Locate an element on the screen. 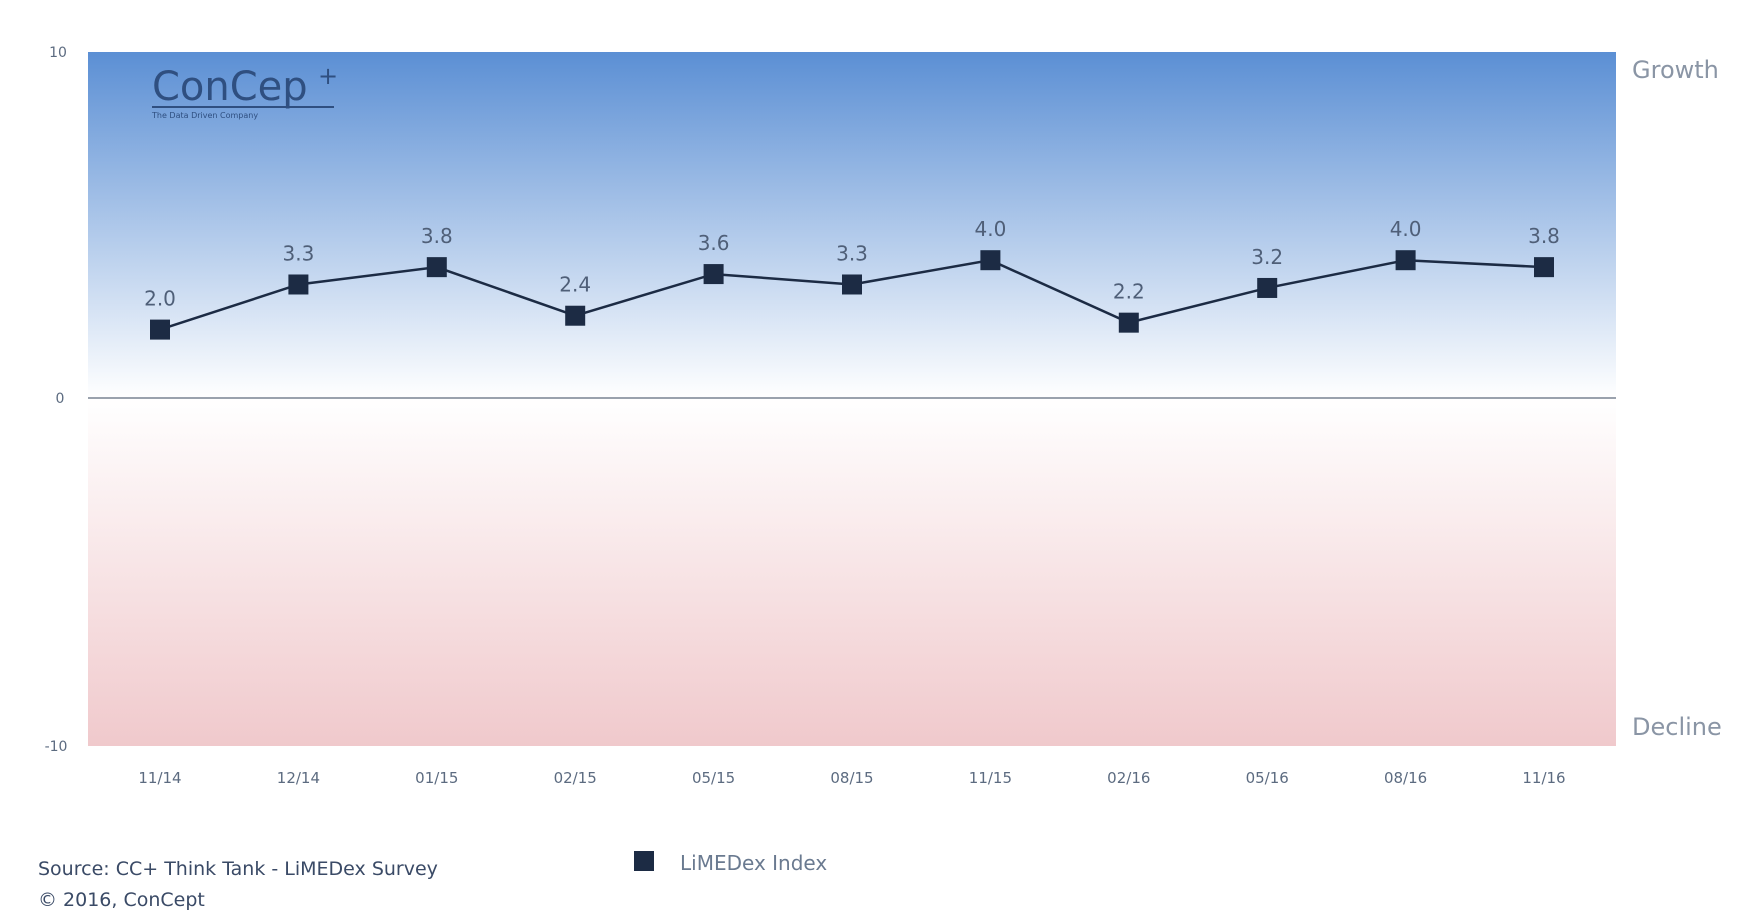 This screenshot has width=1764, height=913. y-axis: 10 0 -10 is located at coordinates (56, 400).